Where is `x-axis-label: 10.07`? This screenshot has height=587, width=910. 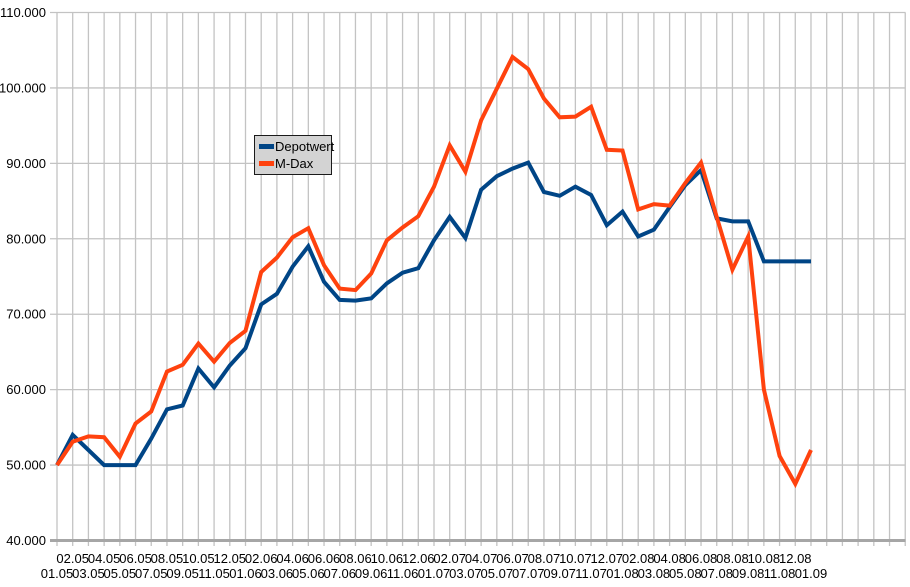
x-axis-label: 10.07 is located at coordinates (575, 558).